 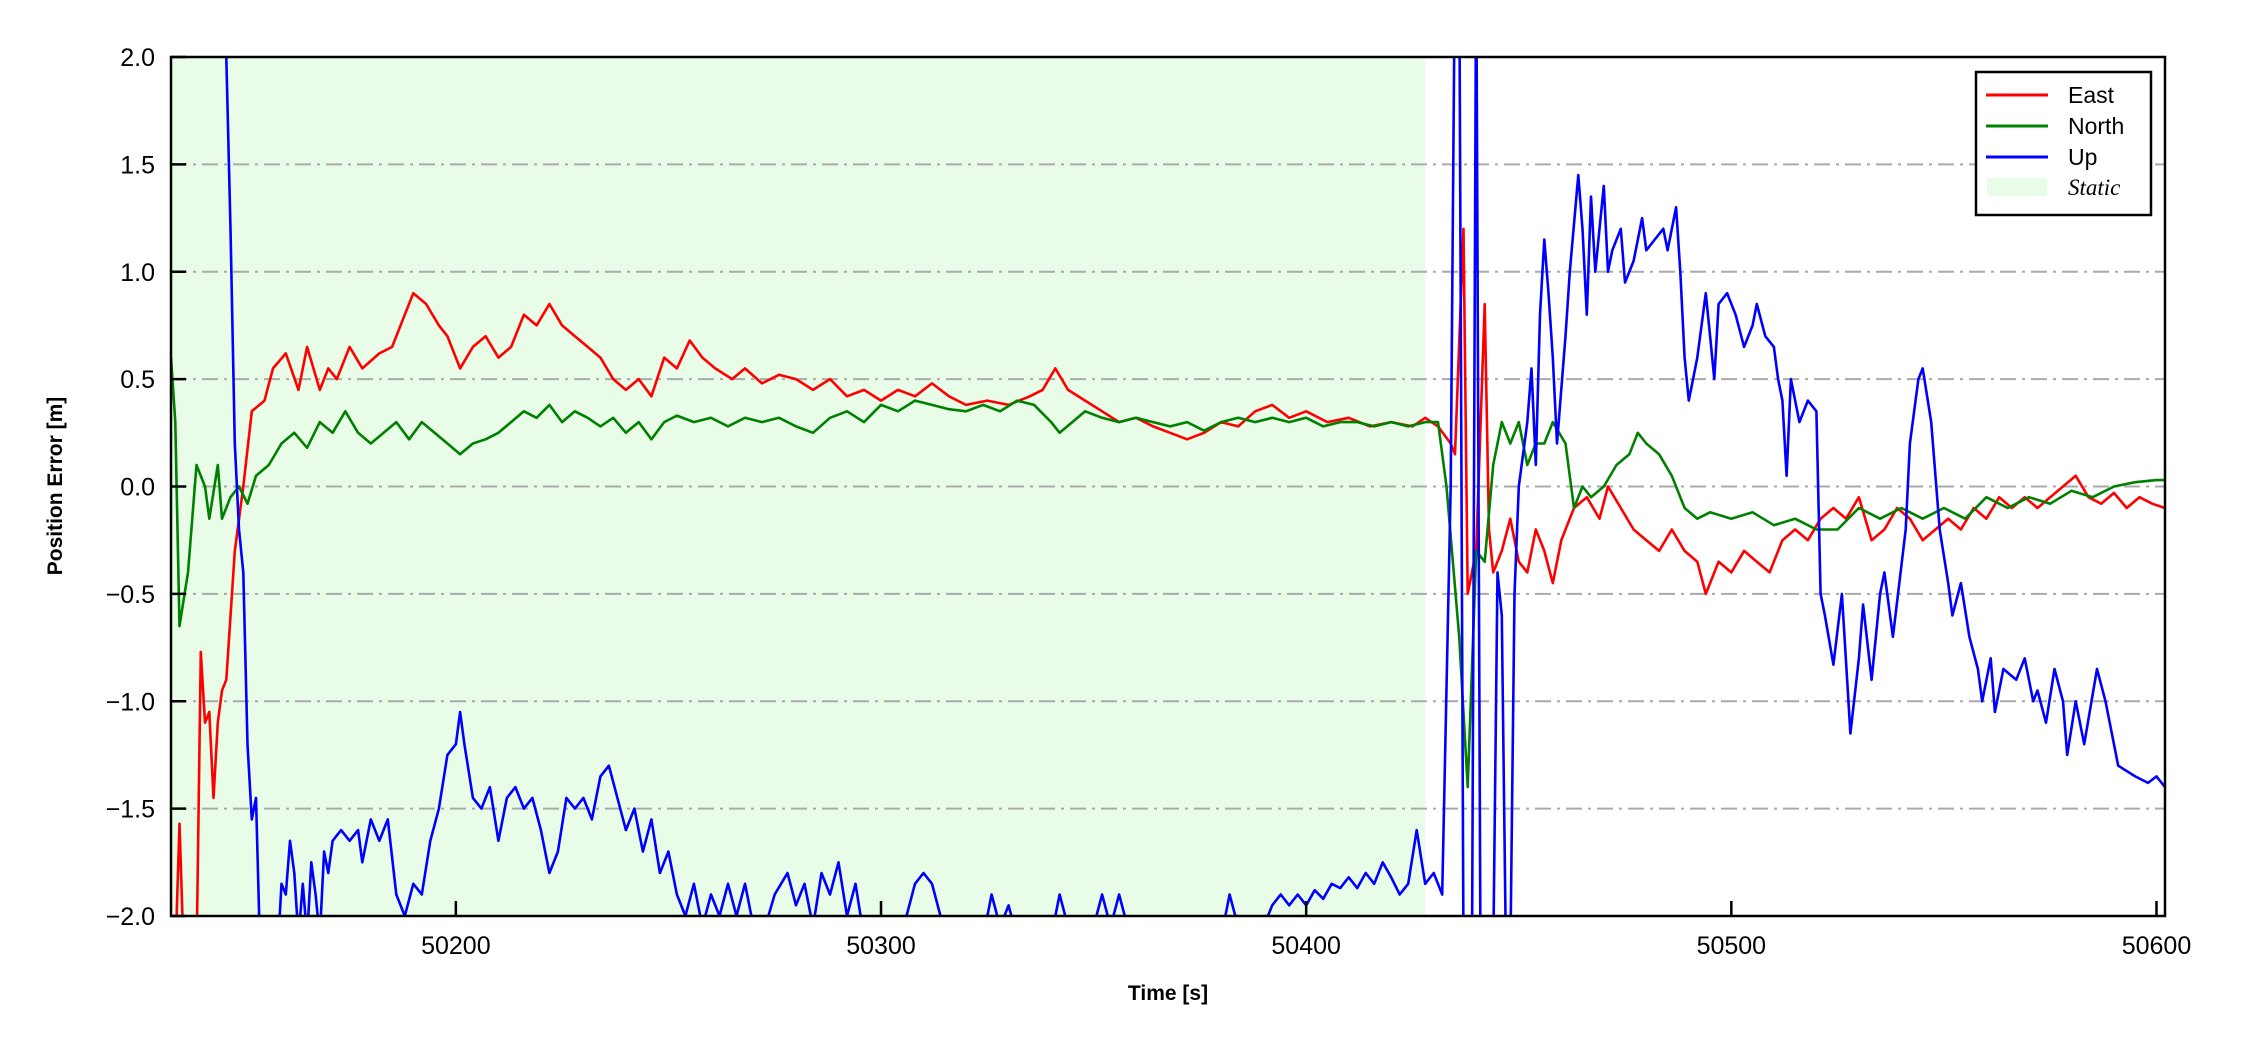 What do you see at coordinates (2094, 187) in the screenshot?
I see `legend-static-label: Static` at bounding box center [2094, 187].